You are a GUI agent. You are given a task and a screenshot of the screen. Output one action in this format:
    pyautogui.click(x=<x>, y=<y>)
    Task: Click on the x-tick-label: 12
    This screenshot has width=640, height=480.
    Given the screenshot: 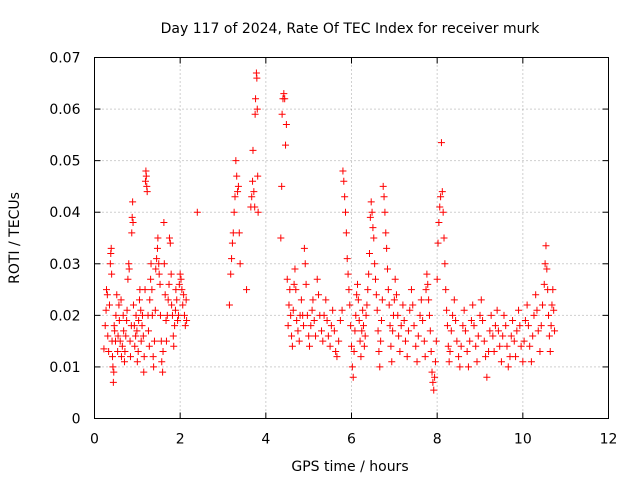 What is the action you would take?
    pyautogui.click(x=609, y=440)
    